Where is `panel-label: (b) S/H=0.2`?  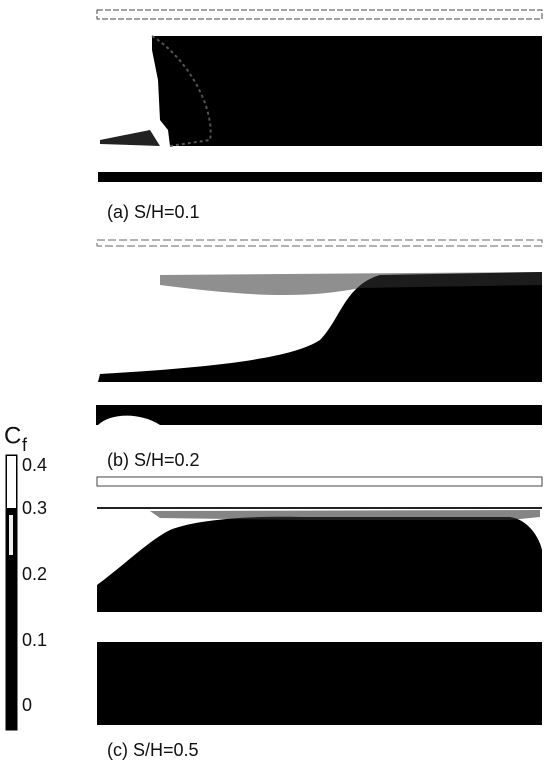 panel-label: (b) S/H=0.2 is located at coordinates (153, 460).